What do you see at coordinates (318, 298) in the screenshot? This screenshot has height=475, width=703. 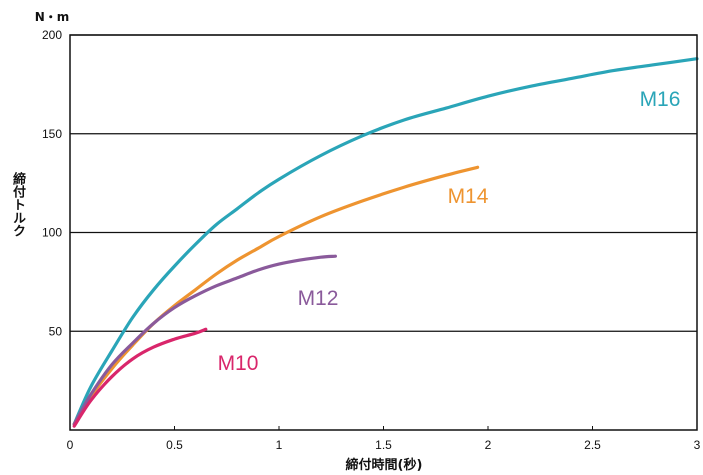 I see `series-label-m12: M12` at bounding box center [318, 298].